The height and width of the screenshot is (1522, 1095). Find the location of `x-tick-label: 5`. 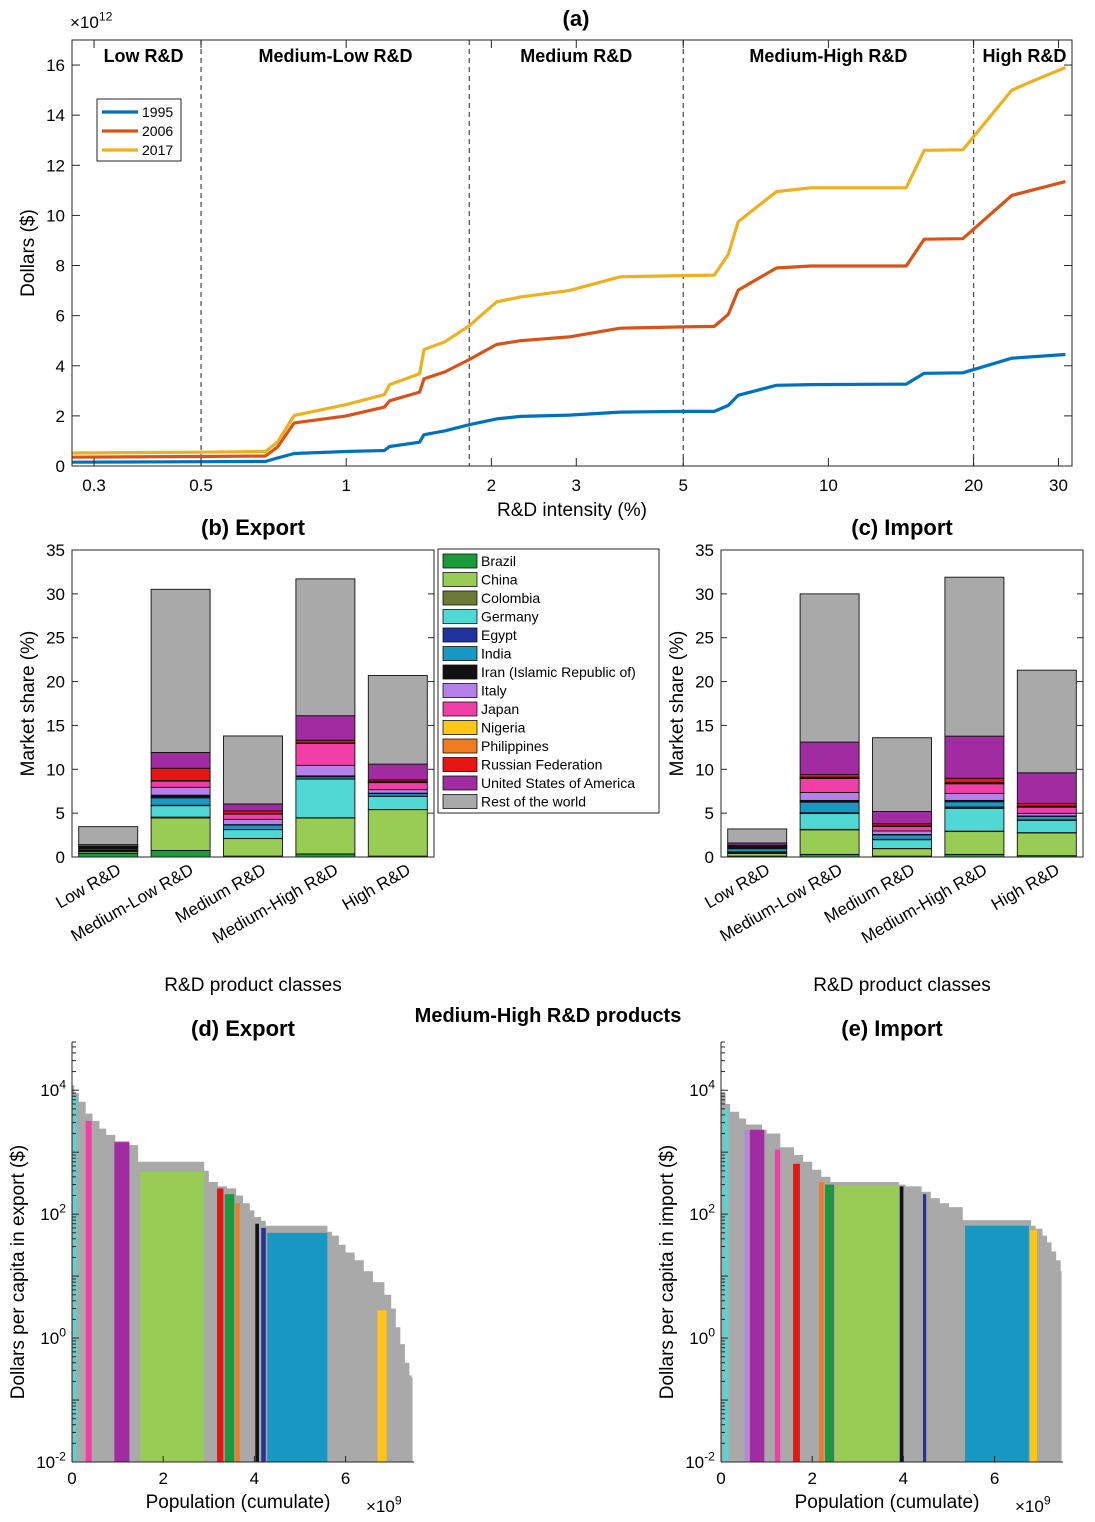

x-tick-label: 5 is located at coordinates (683, 485).